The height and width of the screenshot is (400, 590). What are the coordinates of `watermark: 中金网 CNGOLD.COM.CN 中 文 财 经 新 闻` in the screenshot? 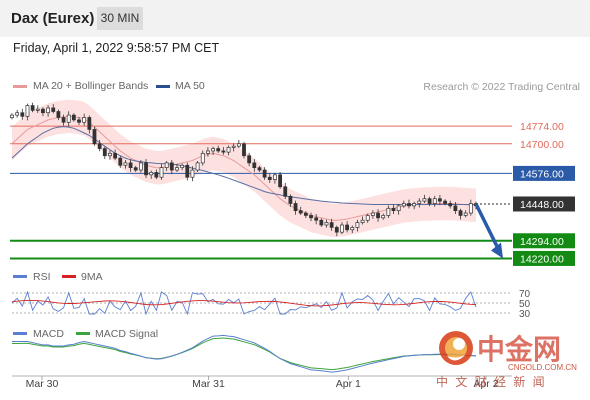 It's located at (506, 360).